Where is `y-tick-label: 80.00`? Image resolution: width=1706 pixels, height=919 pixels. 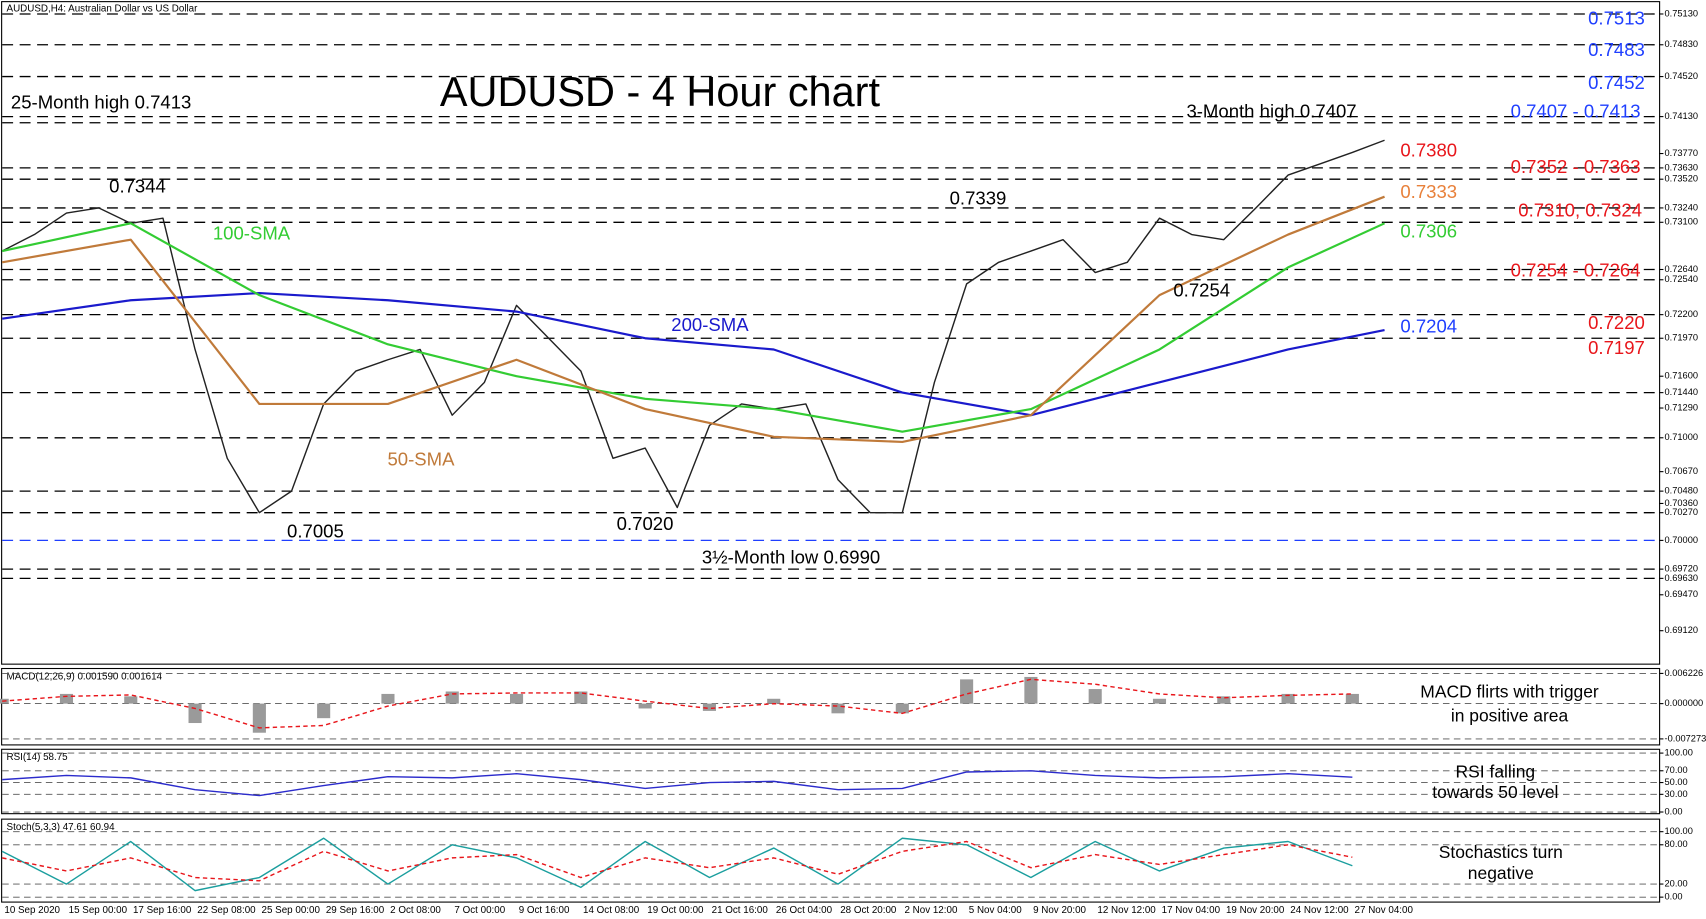 y-tick-label: 80.00 is located at coordinates (1676, 844).